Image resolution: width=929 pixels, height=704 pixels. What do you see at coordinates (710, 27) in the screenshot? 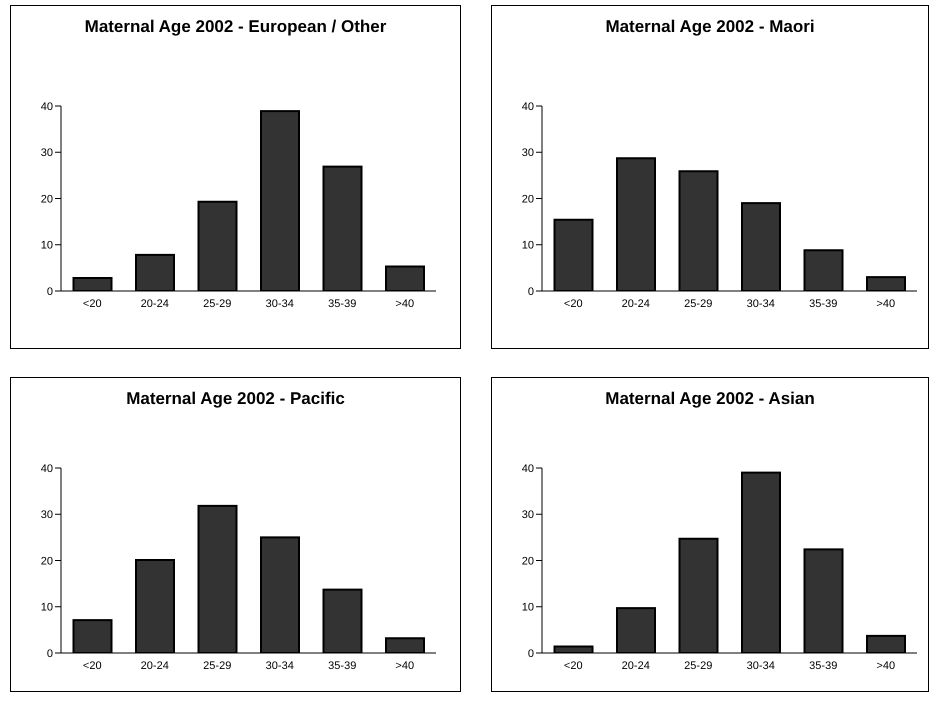
I see `chart-title: Maternal Age 2002 - Maori` at bounding box center [710, 27].